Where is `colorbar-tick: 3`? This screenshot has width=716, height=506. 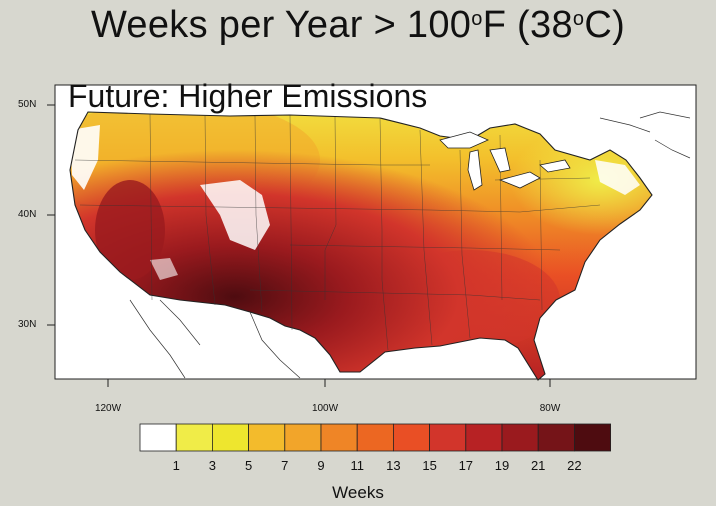
colorbar-tick: 3 is located at coordinates (212, 465).